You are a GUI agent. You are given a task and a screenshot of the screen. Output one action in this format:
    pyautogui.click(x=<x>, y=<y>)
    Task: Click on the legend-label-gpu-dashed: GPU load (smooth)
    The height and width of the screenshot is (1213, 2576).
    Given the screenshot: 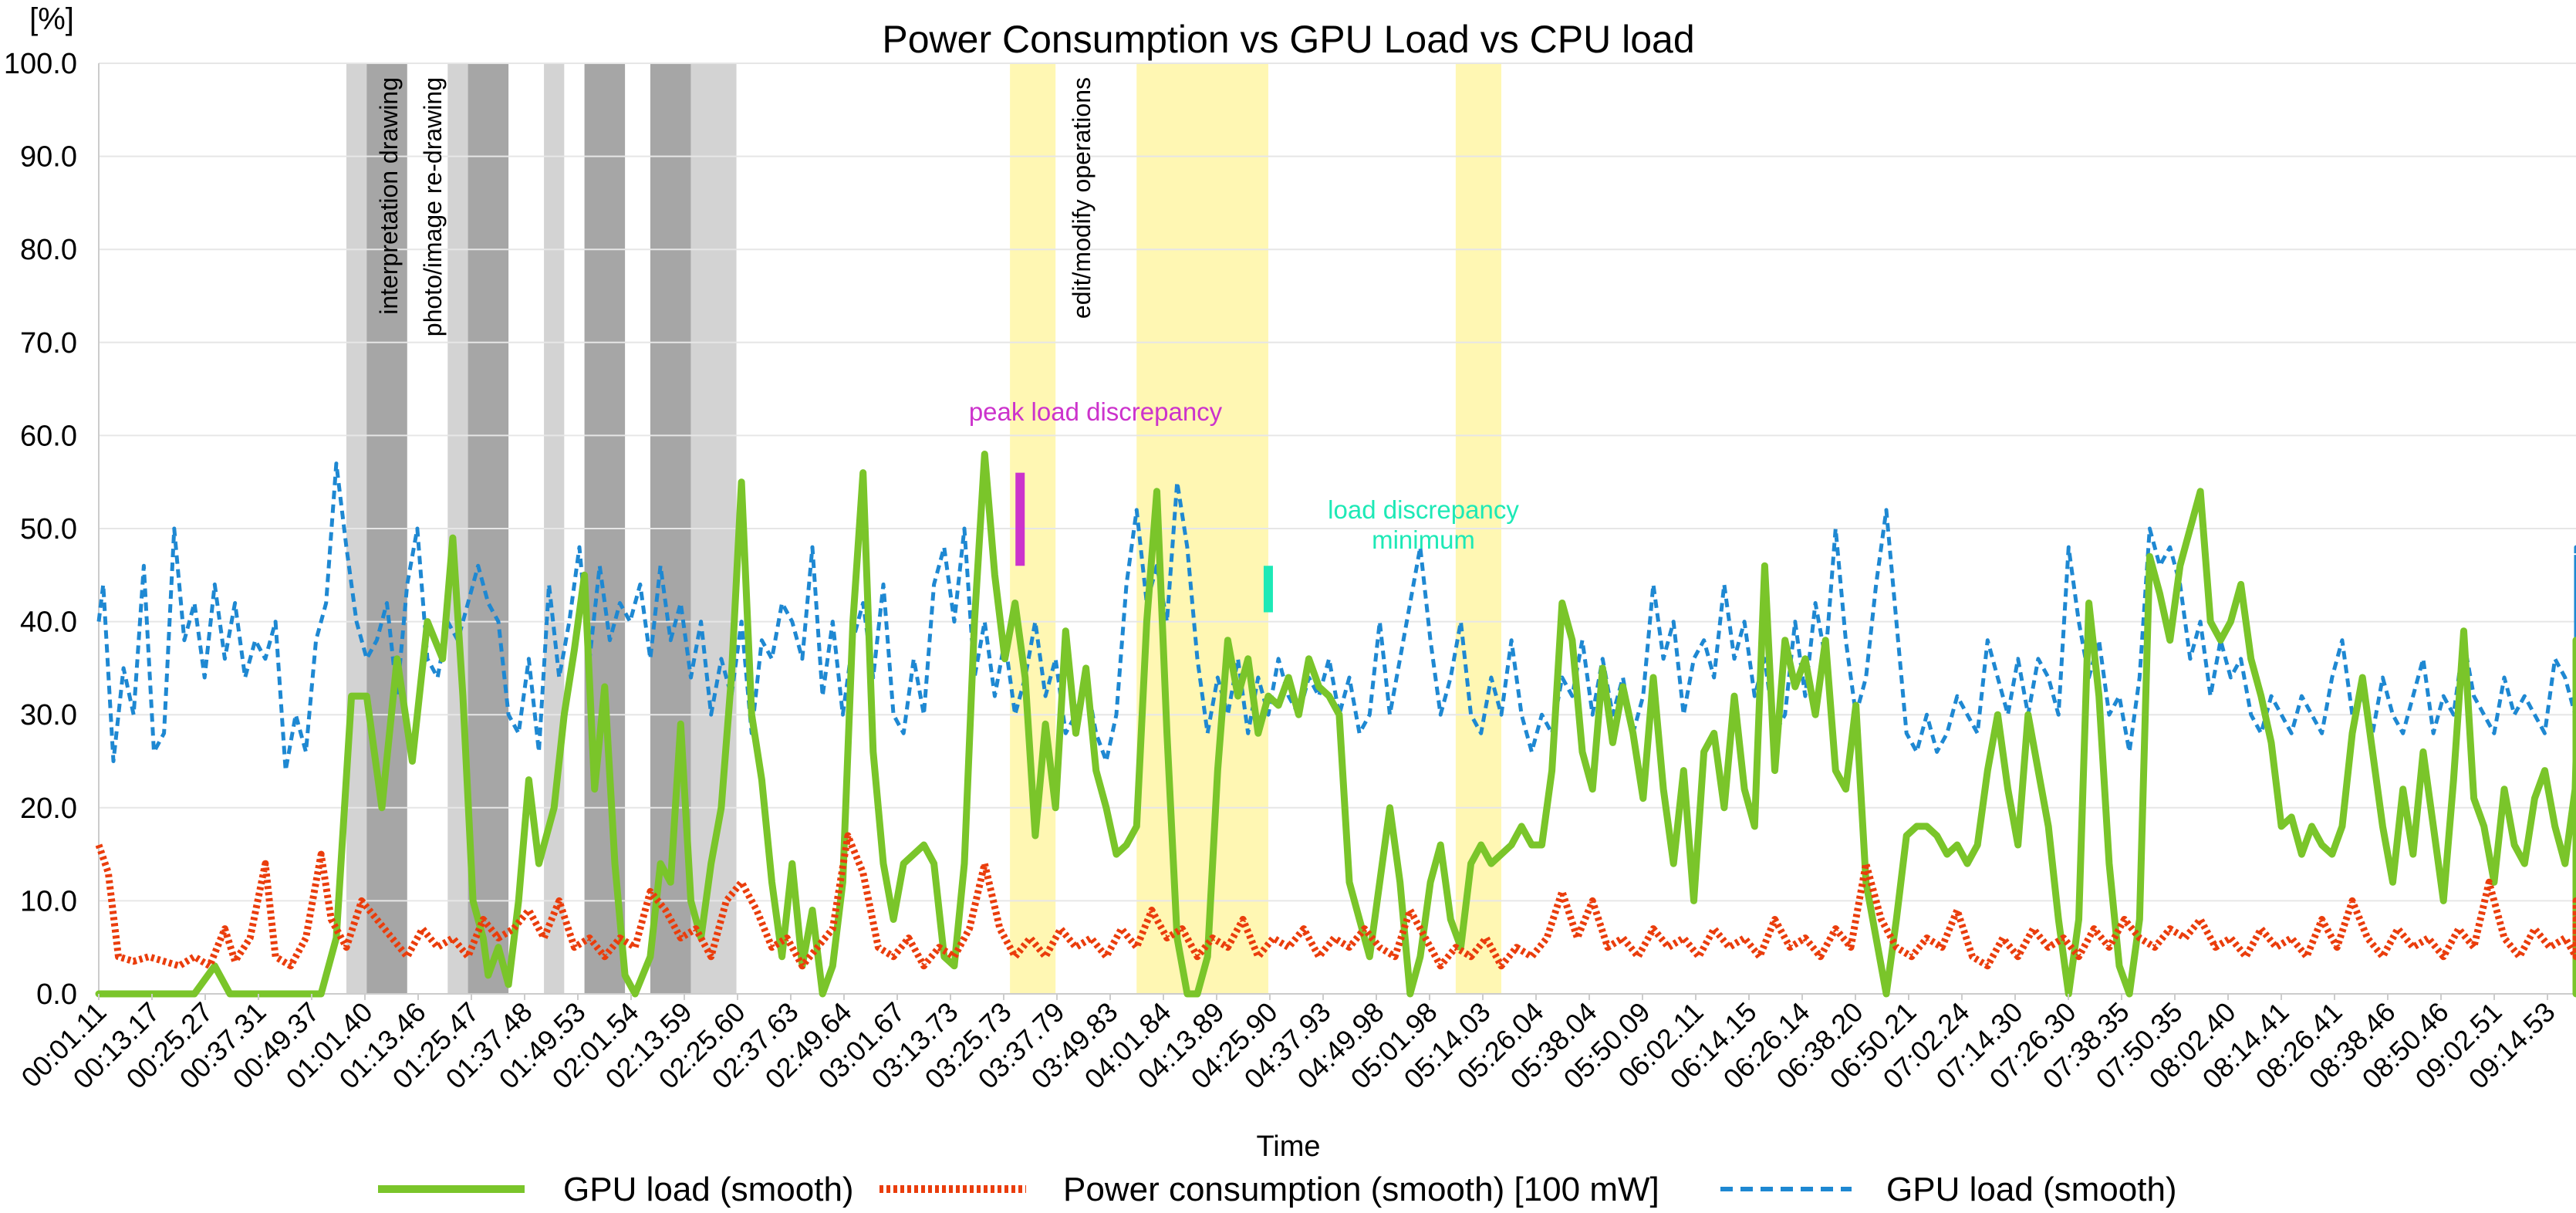 What is the action you would take?
    pyautogui.click(x=2032, y=1190)
    